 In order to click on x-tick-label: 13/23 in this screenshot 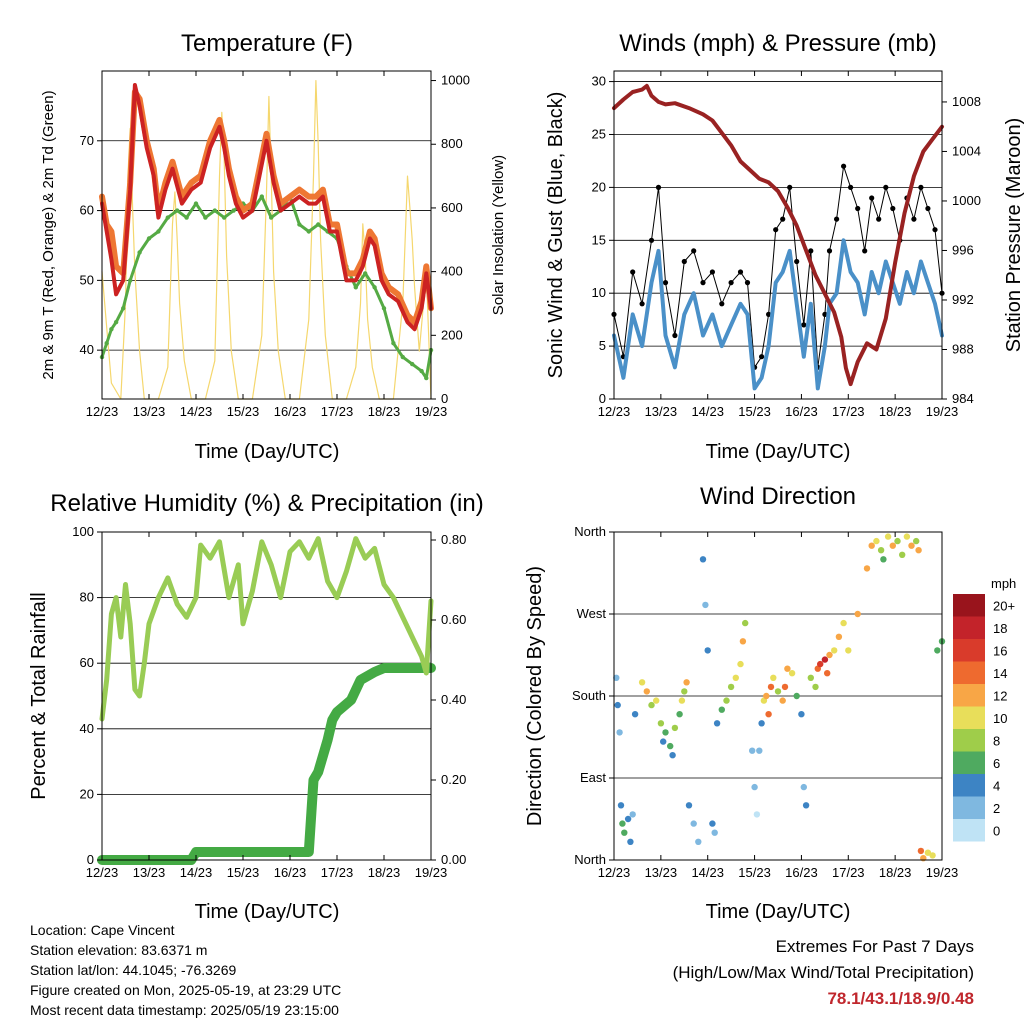, I will do `click(661, 872)`.